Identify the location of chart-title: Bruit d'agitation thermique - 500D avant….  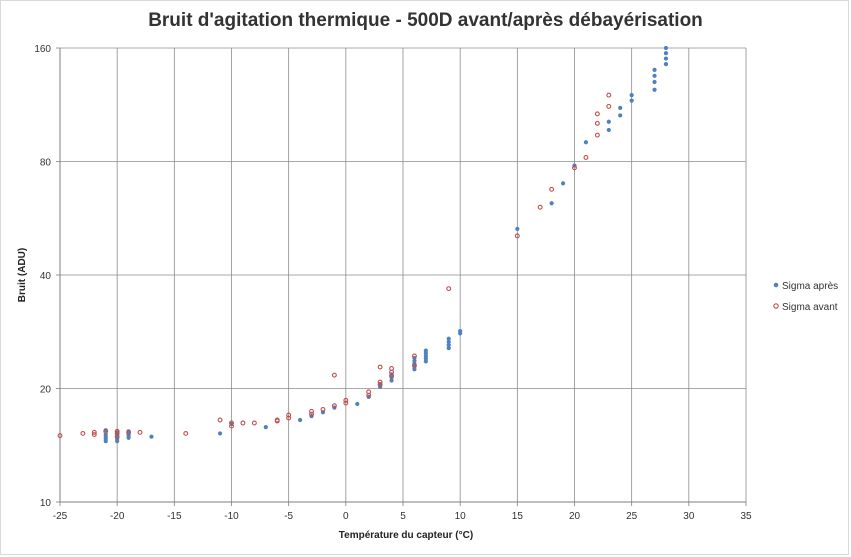
(425, 20).